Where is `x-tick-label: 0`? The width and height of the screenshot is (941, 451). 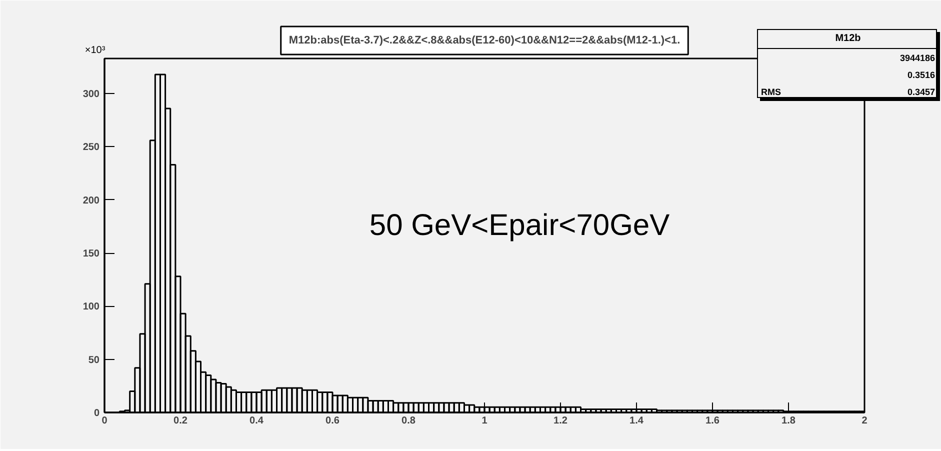
x-tick-label: 0 is located at coordinates (105, 421).